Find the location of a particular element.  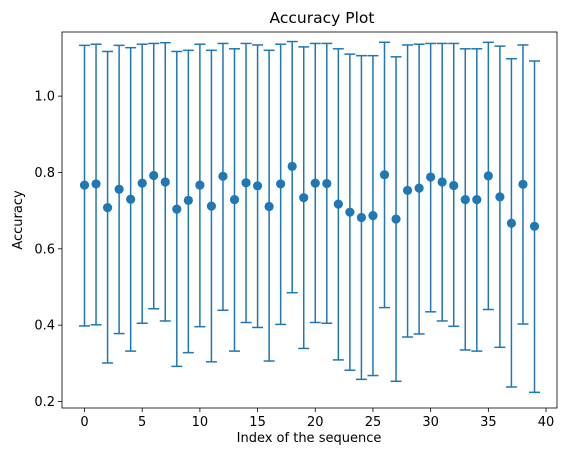

y-axis-label: Accuracy is located at coordinates (18, 220).